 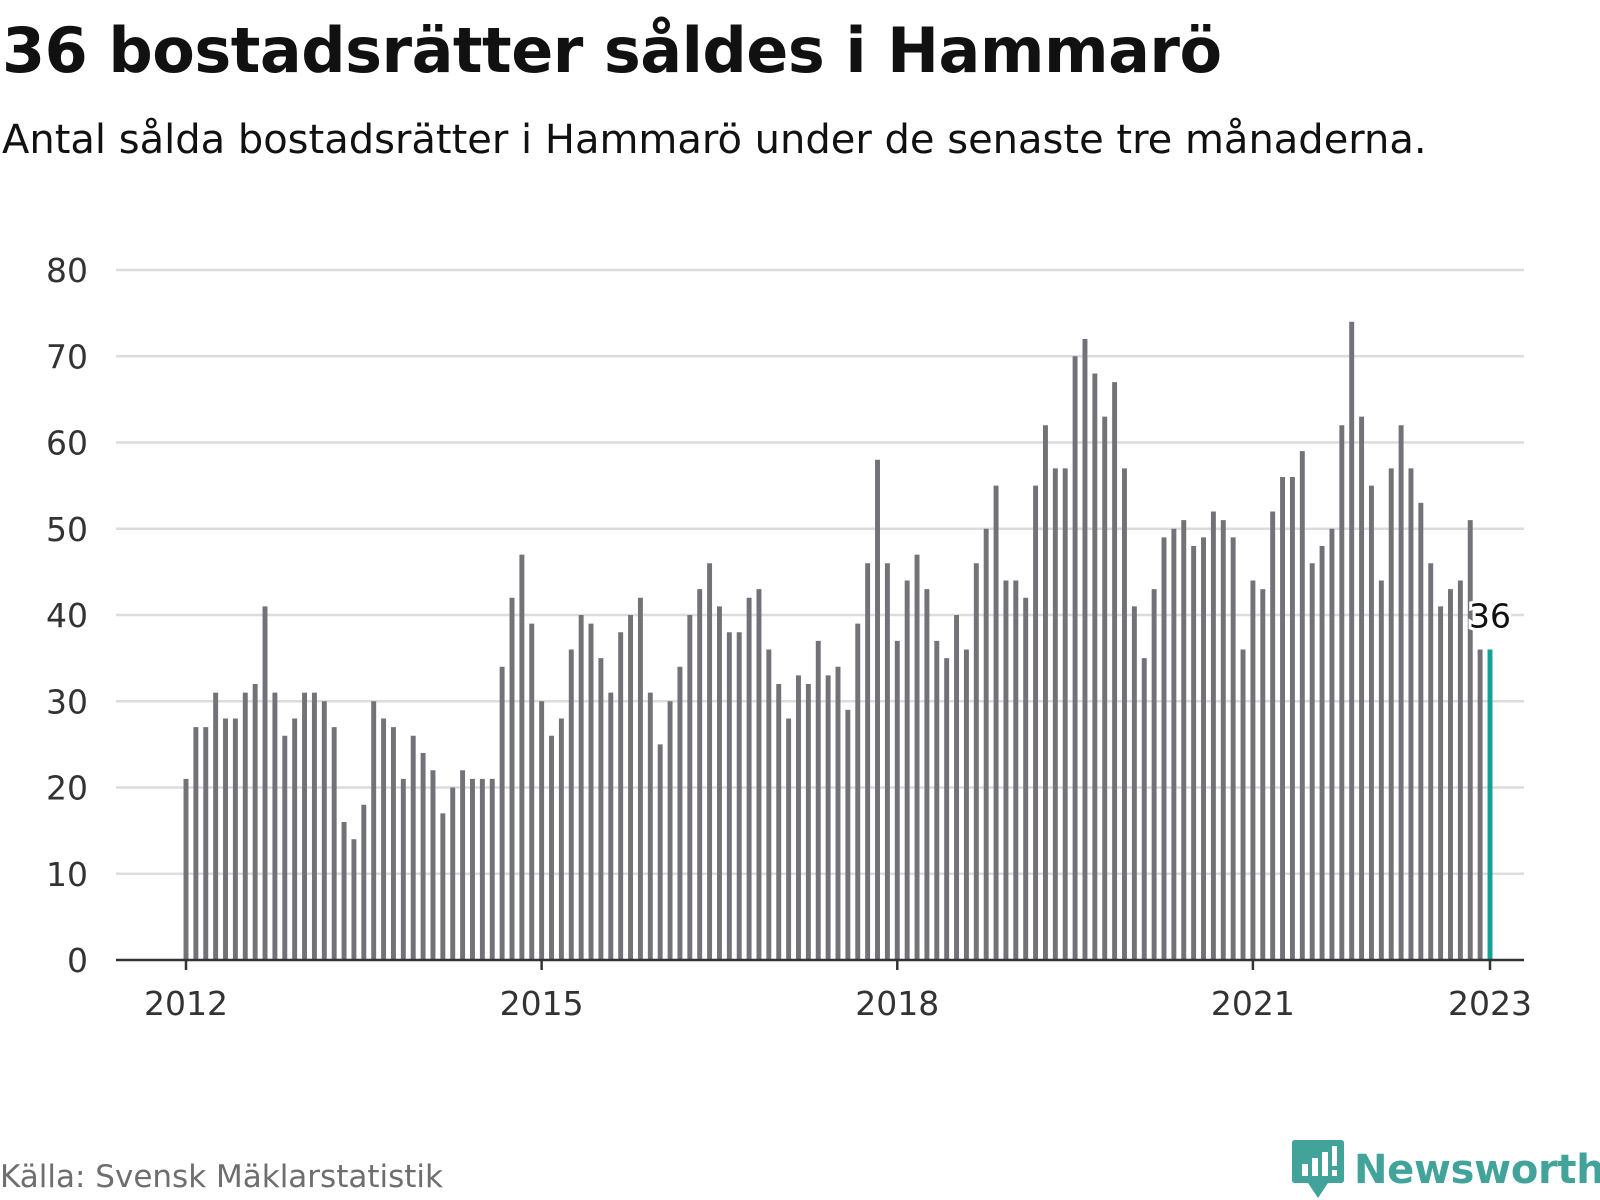 I want to click on y-tick-label: 10, so click(x=67, y=874).